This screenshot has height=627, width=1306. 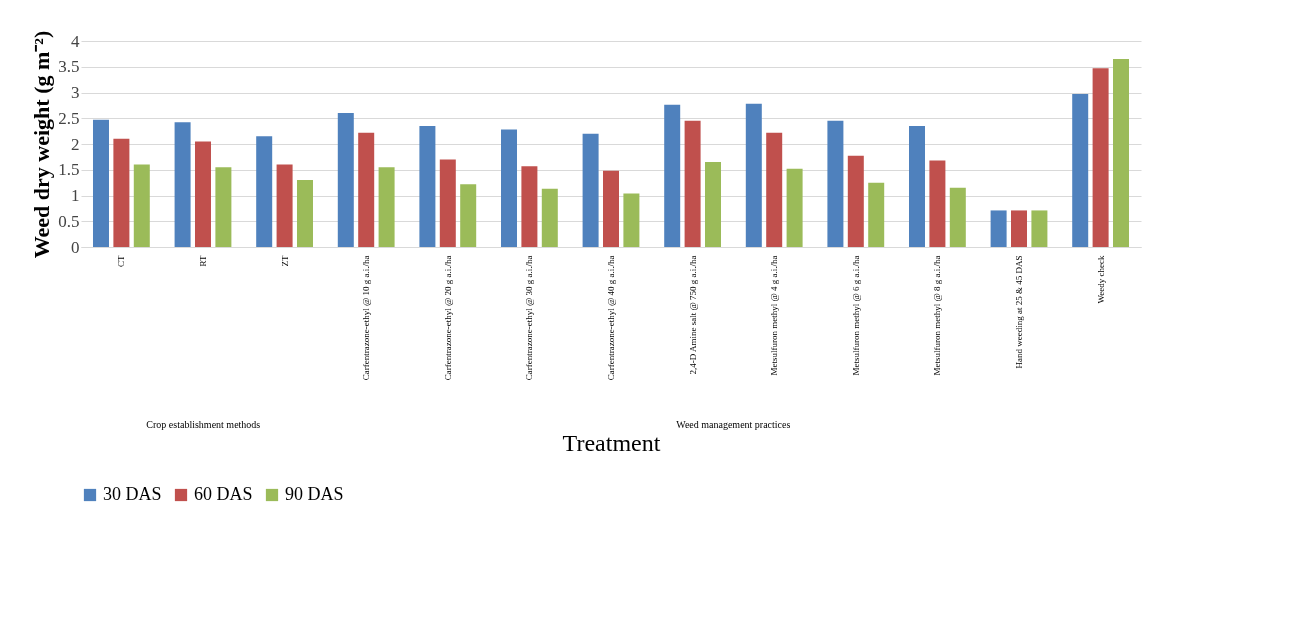 I want to click on x-tick-label: Weedy check, so click(x=1100, y=279).